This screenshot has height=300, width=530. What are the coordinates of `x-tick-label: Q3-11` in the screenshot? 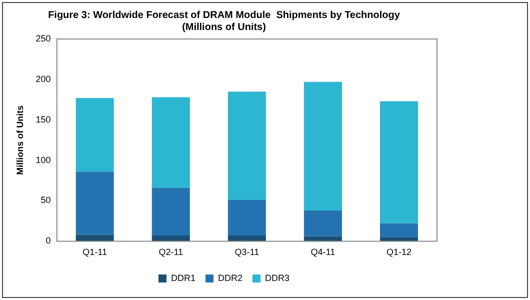 It's located at (247, 252).